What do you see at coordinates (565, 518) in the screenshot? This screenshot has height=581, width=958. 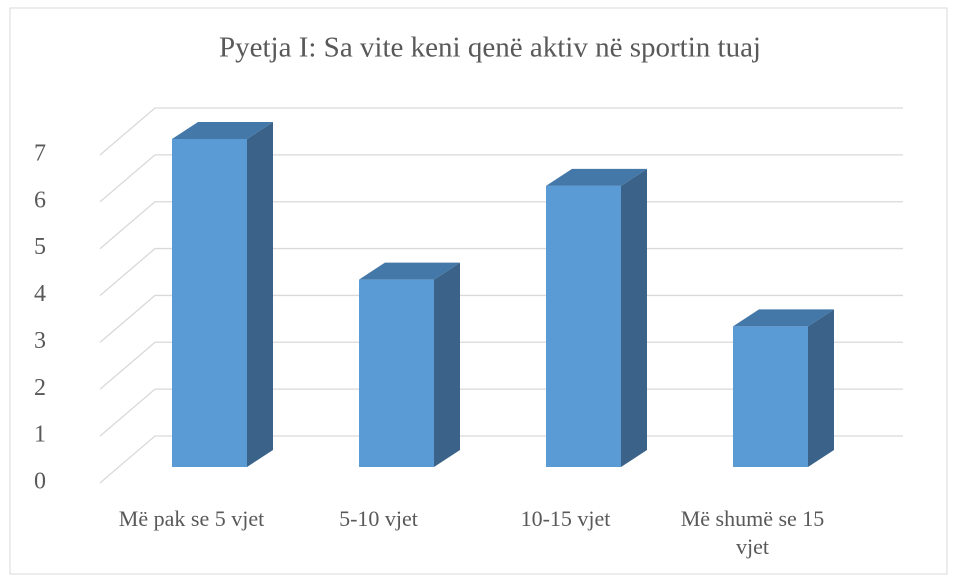 I see `x-tick-label: 10-15 vjet` at bounding box center [565, 518].